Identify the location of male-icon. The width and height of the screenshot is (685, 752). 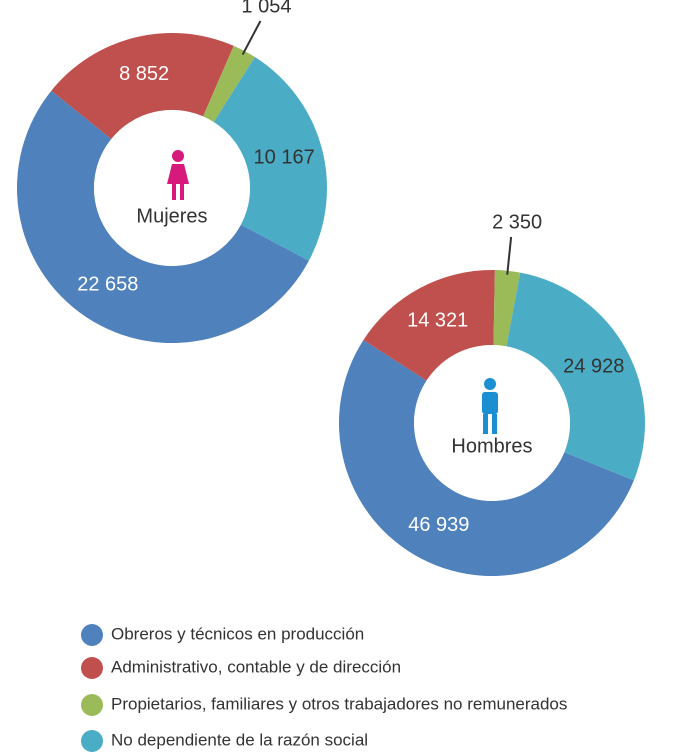
(490, 406).